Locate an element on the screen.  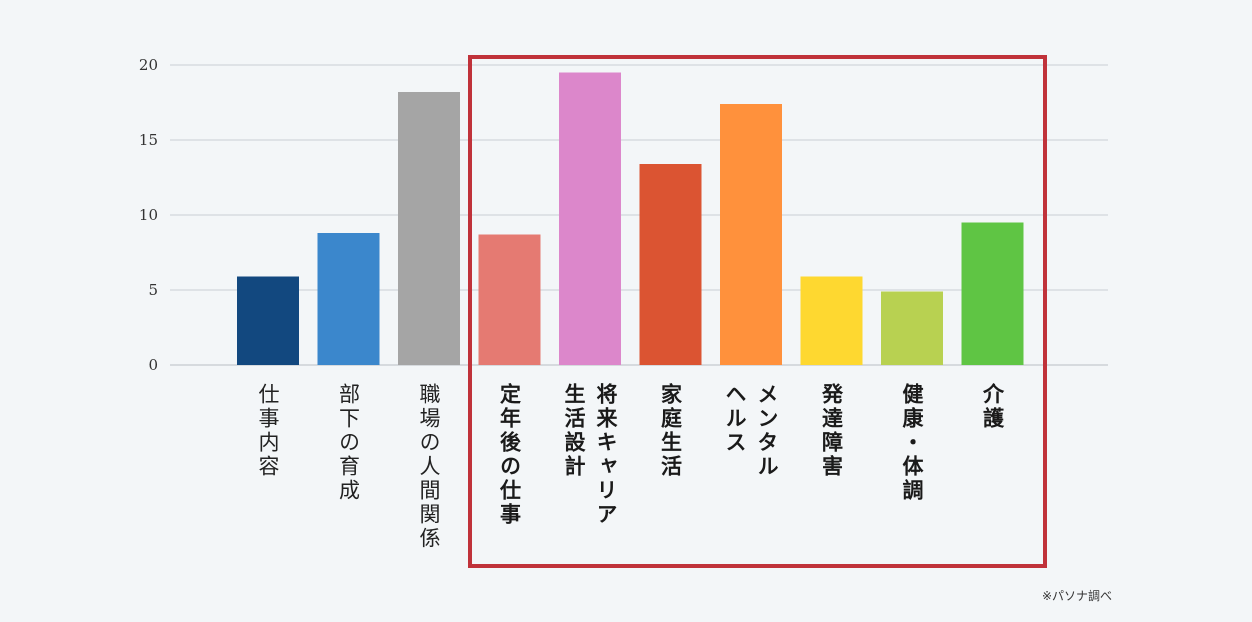
x-category-label: メンタル ヘルス is located at coordinates (751, 431).